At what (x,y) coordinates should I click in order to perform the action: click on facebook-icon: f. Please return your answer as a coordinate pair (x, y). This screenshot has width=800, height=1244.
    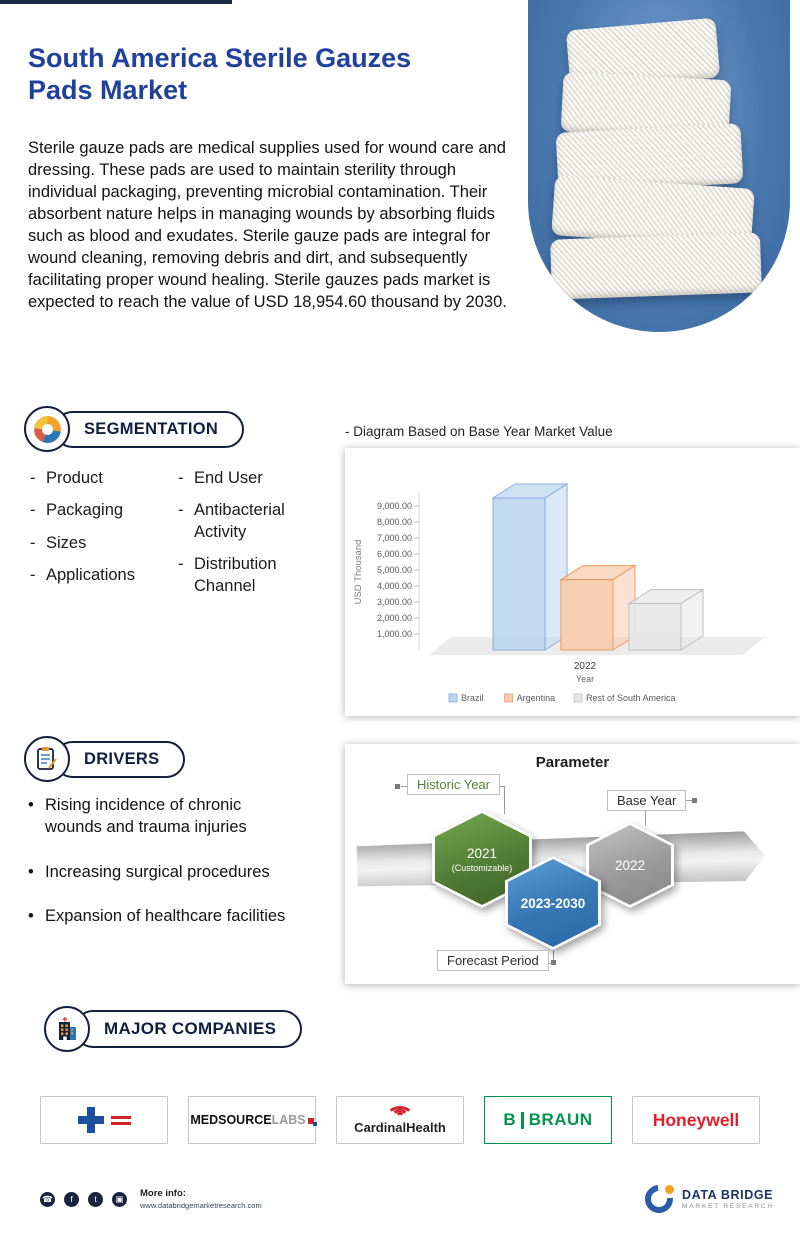
    Looking at the image, I should click on (71, 1199).